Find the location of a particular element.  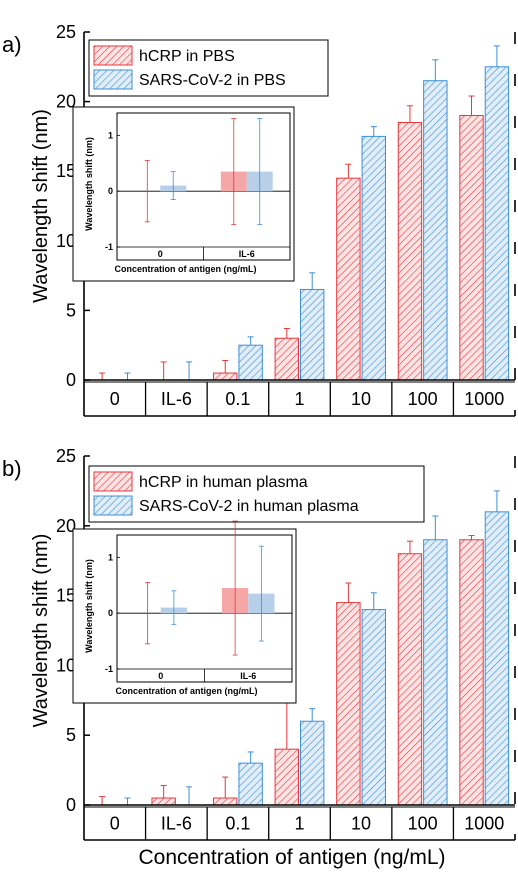

figure-x-axis-label: Concentration of antigen (ng/mL) is located at coordinates (291, 857).